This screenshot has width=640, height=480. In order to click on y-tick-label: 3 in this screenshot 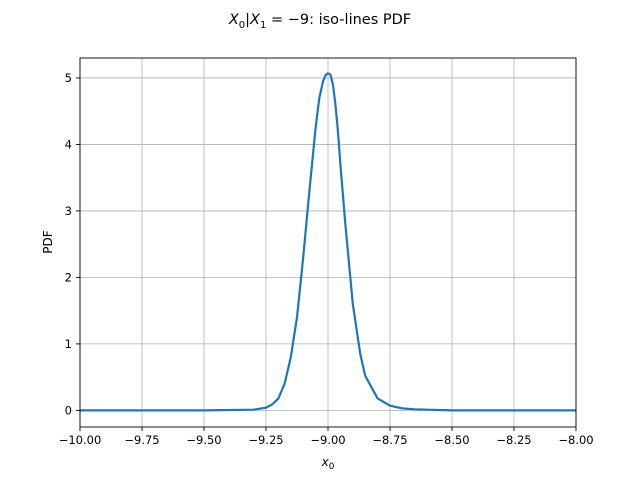, I will do `click(68, 211)`.